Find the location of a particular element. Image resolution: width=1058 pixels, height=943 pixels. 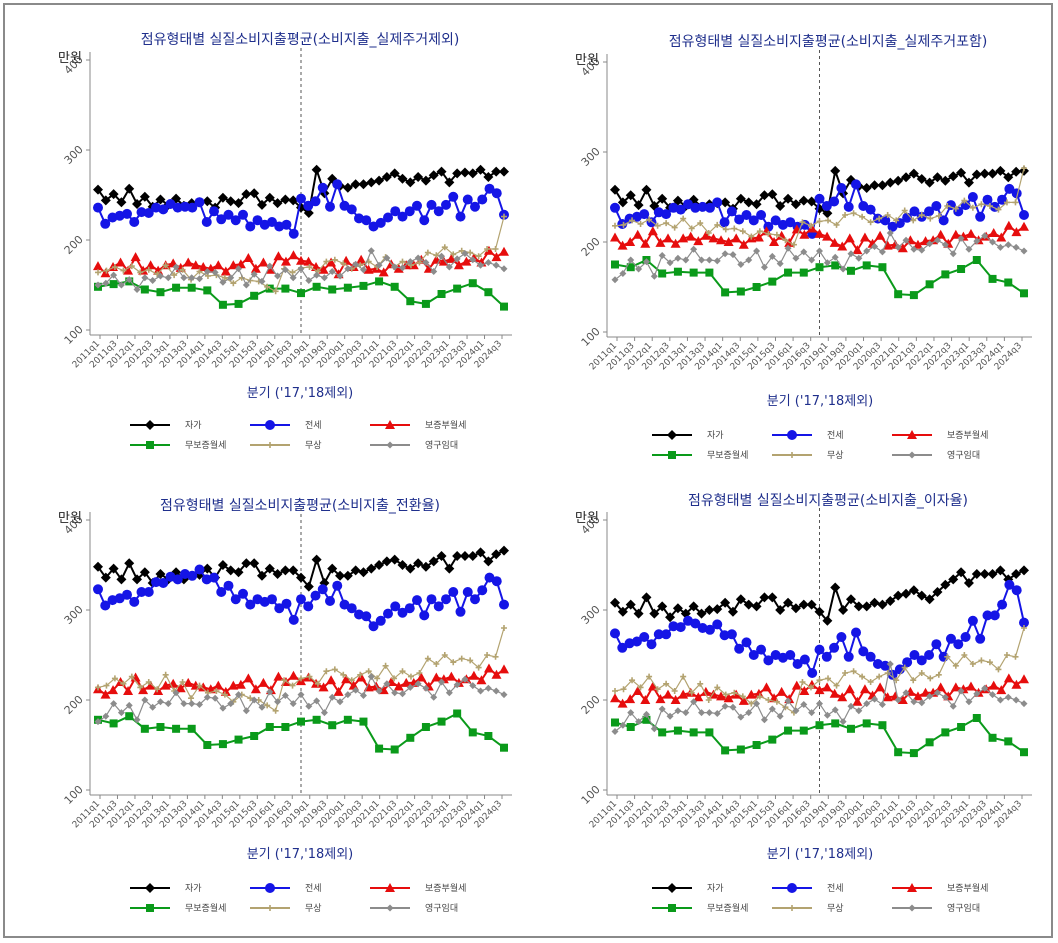

chart-title: 점유형태별 실질소비지출평균(소비지출_전환율) is located at coordinates (300, 506).